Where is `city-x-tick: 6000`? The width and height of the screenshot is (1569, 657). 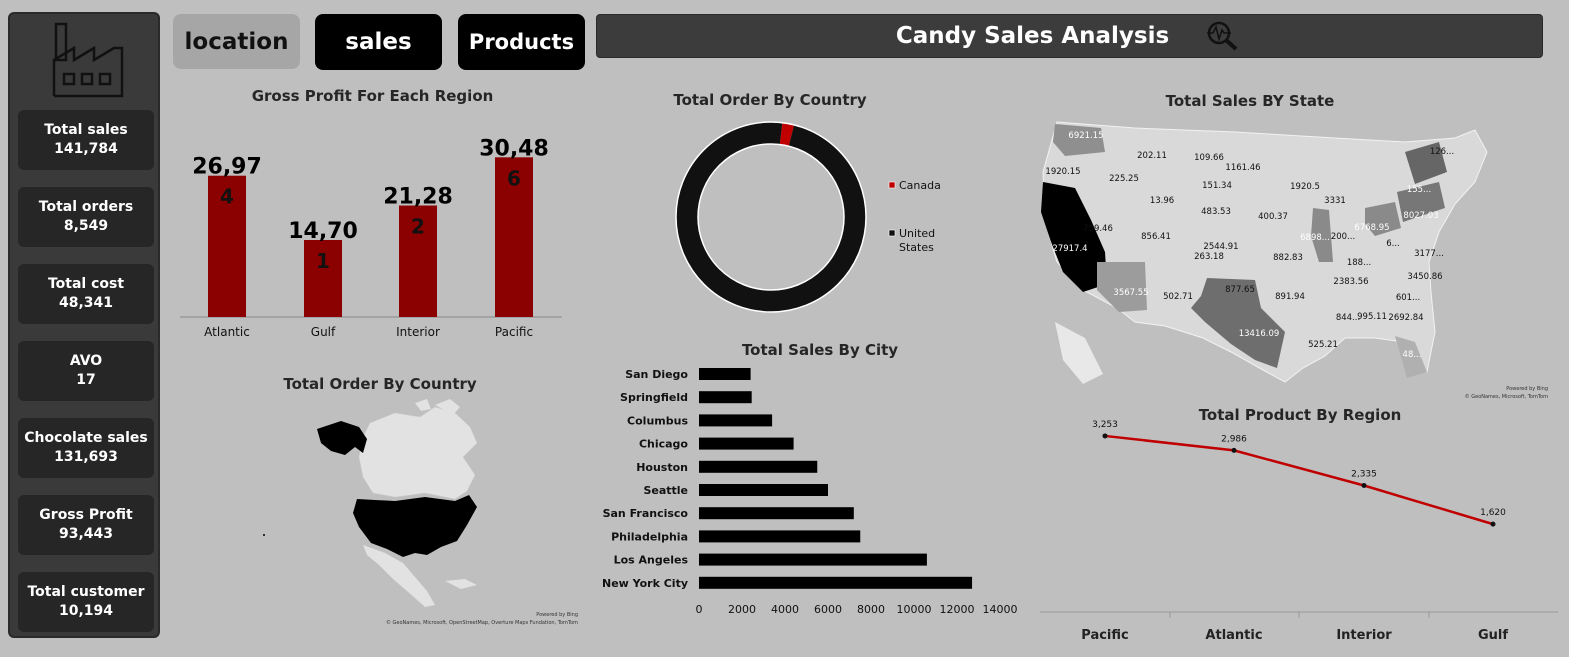
city-x-tick: 6000 is located at coordinates (828, 609).